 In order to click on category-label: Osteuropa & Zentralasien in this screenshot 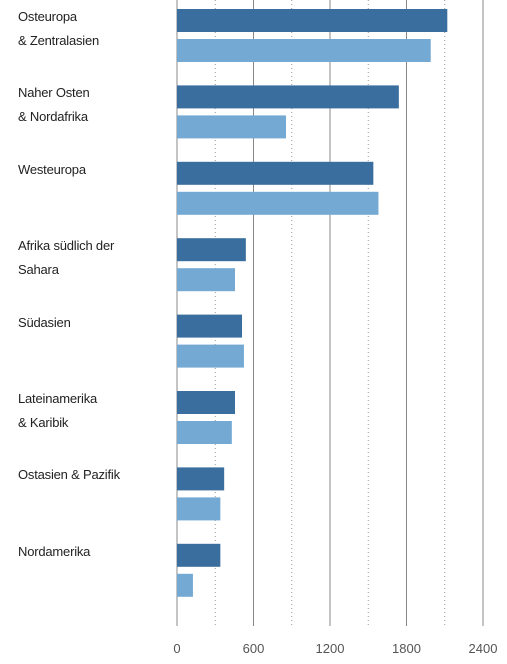, I will do `click(59, 28)`.